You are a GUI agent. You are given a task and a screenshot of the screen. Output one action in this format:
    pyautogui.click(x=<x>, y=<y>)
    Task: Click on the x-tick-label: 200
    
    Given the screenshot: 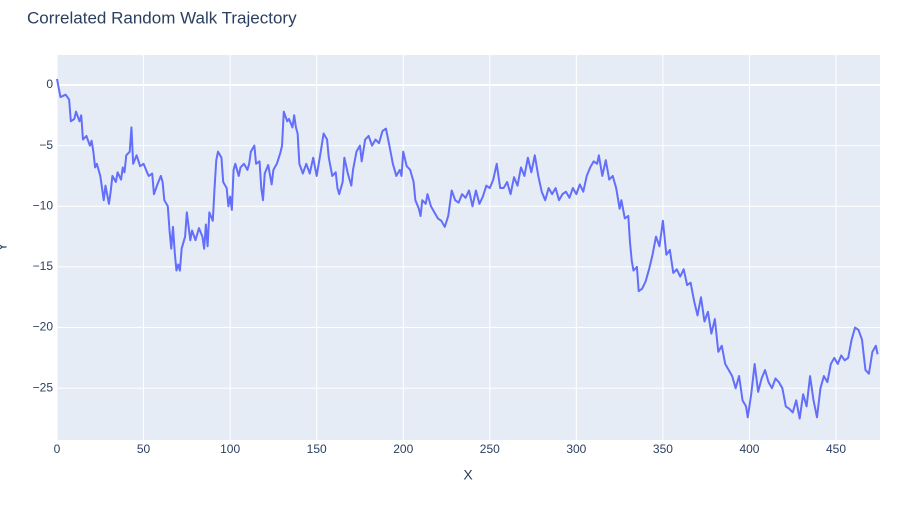 What is the action you would take?
    pyautogui.click(x=403, y=449)
    